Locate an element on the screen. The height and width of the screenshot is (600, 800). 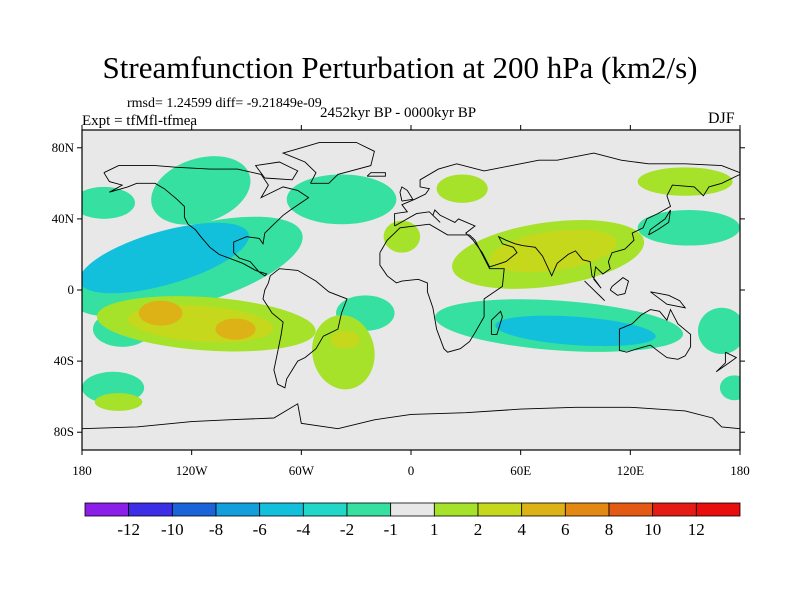
season-label: DJF is located at coordinates (721, 118).